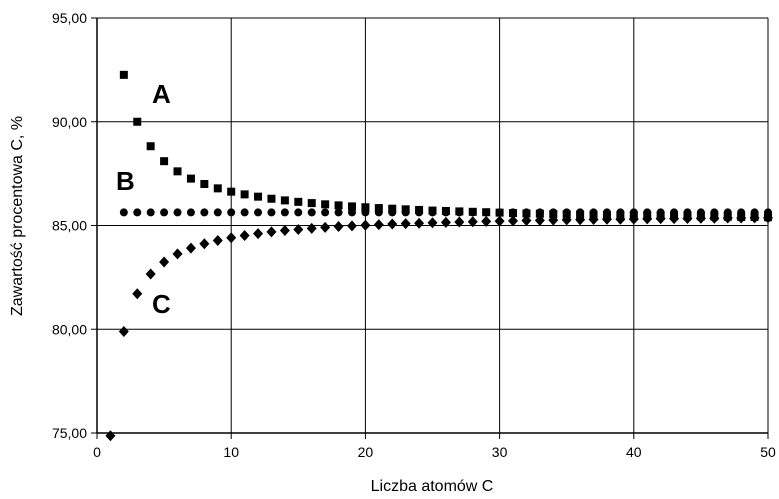 The height and width of the screenshot is (499, 779). Describe the element at coordinates (432, 486) in the screenshot. I see `x-axis-title: Liczba atomów C` at that location.